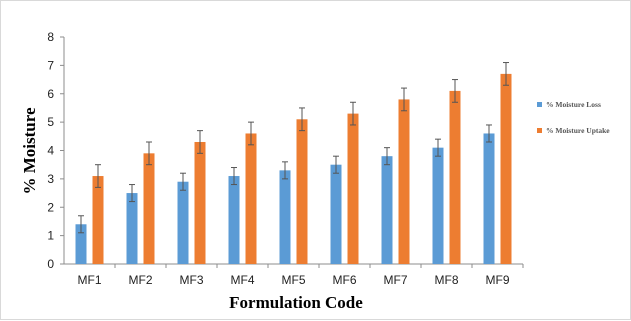 Image resolution: width=631 pixels, height=321 pixels. I want to click on y-tick-label: 7, so click(50, 65).